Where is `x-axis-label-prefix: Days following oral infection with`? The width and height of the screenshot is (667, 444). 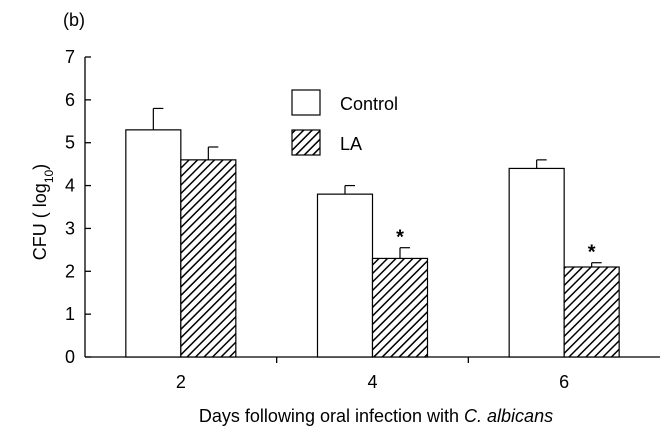
x-axis-label-prefix: Days following oral infection with is located at coordinates (331, 416).